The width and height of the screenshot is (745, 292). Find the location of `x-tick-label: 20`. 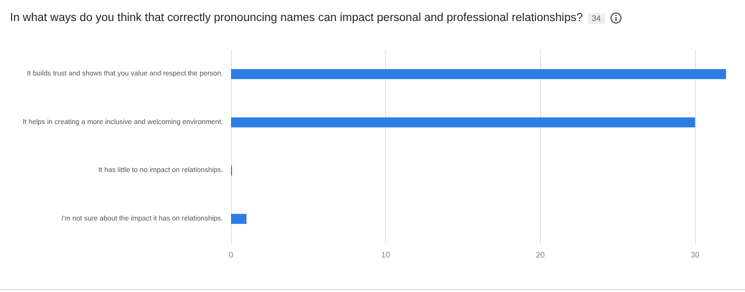

x-tick-label: 20 is located at coordinates (541, 255).